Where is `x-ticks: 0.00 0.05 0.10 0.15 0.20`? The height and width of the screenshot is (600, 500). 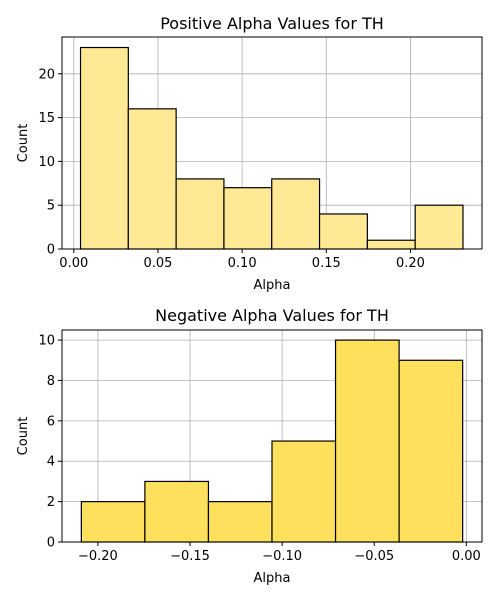 x-ticks: 0.00 0.05 0.10 0.15 0.20 is located at coordinates (242, 260).